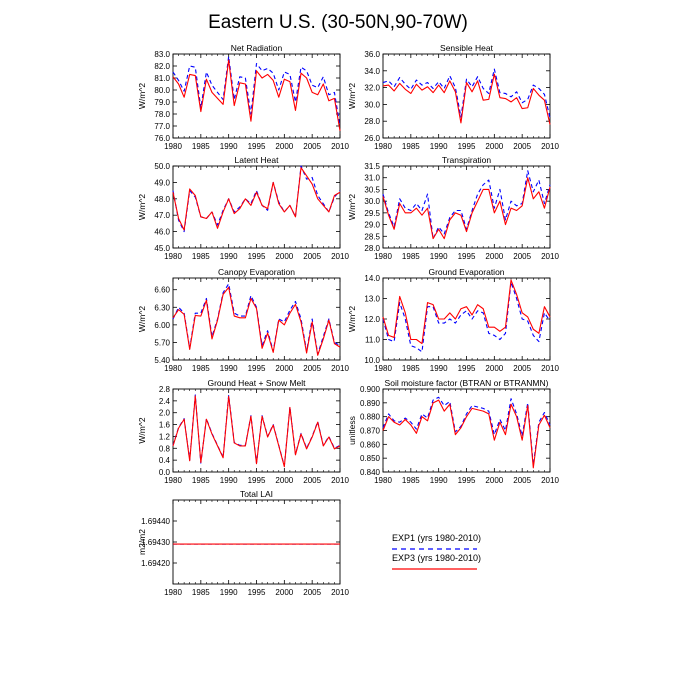  What do you see at coordinates (370, 431) in the screenshot?
I see `y-tick-label: 0.870` at bounding box center [370, 431].